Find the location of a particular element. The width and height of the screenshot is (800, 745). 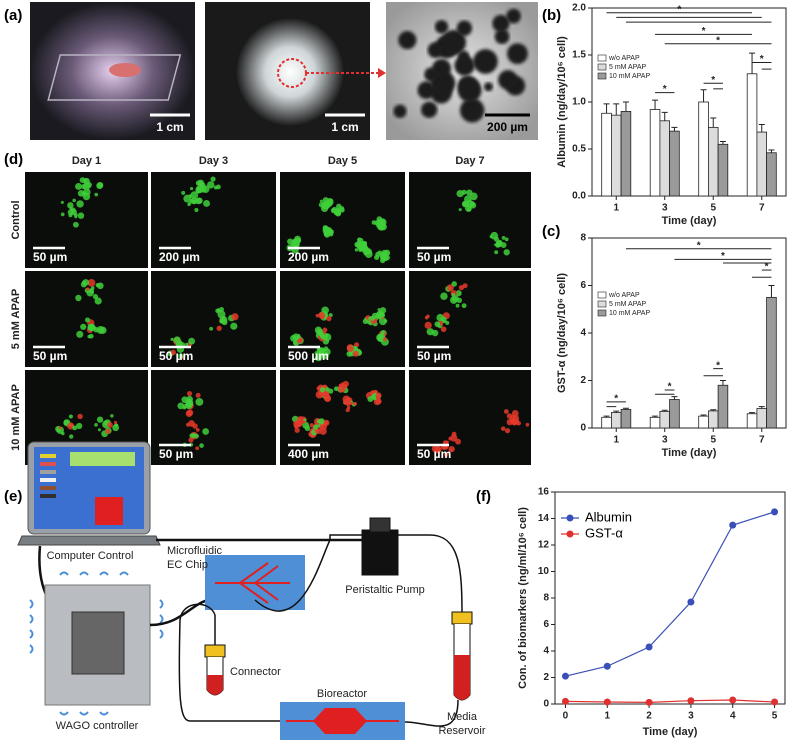

panel-label: (e) is located at coordinates (13, 496).